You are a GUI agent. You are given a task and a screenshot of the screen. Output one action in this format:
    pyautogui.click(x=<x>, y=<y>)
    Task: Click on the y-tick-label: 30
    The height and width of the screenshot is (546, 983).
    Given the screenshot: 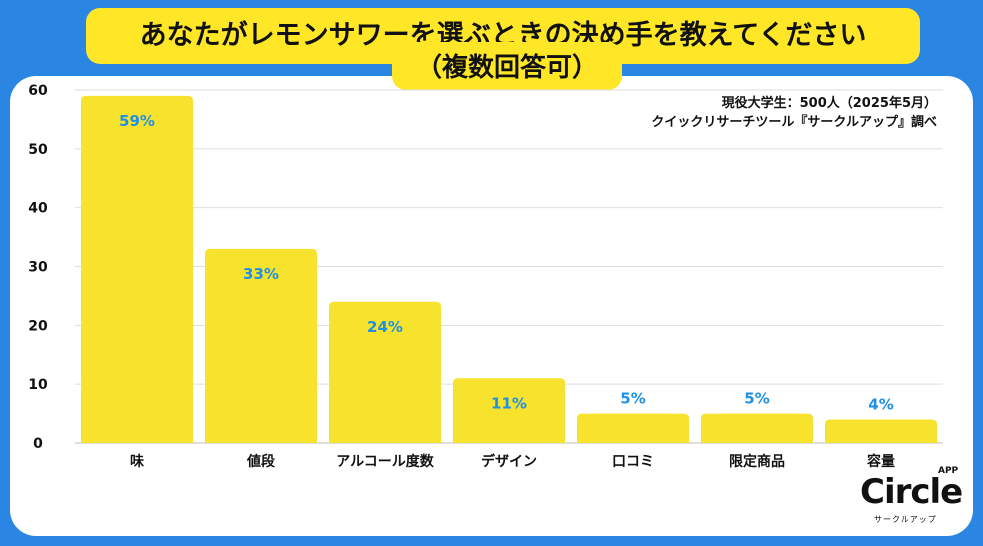 What is the action you would take?
    pyautogui.click(x=38, y=268)
    